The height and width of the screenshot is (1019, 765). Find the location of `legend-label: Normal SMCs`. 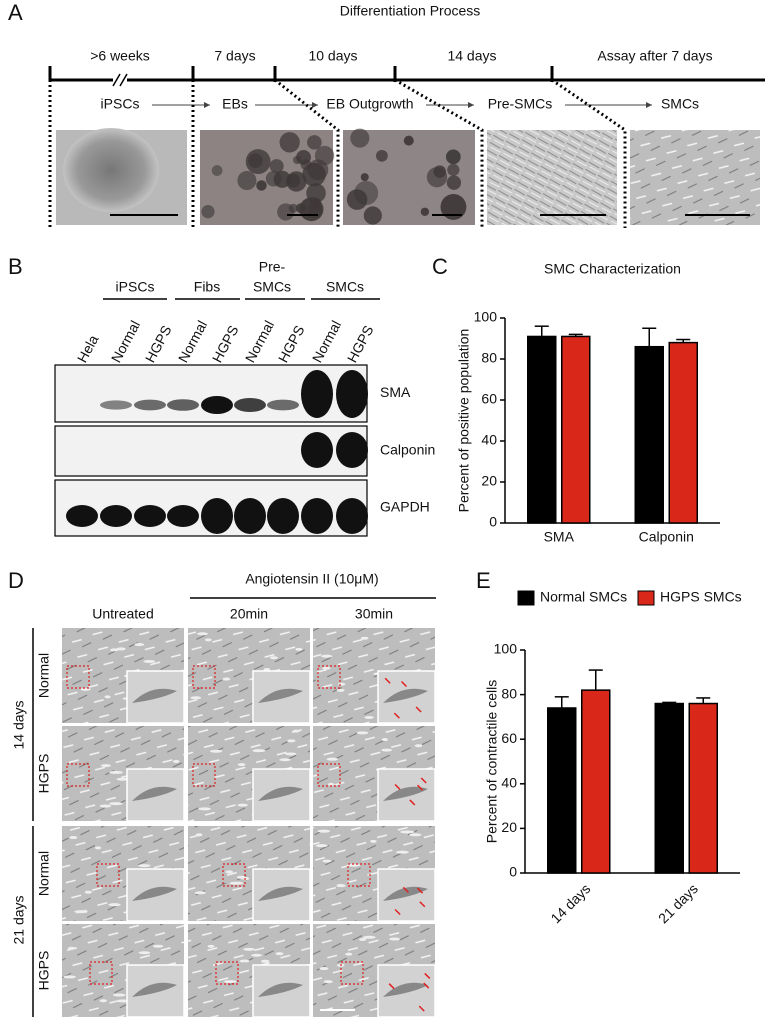

legend-label: Normal SMCs is located at coordinates (583, 597).